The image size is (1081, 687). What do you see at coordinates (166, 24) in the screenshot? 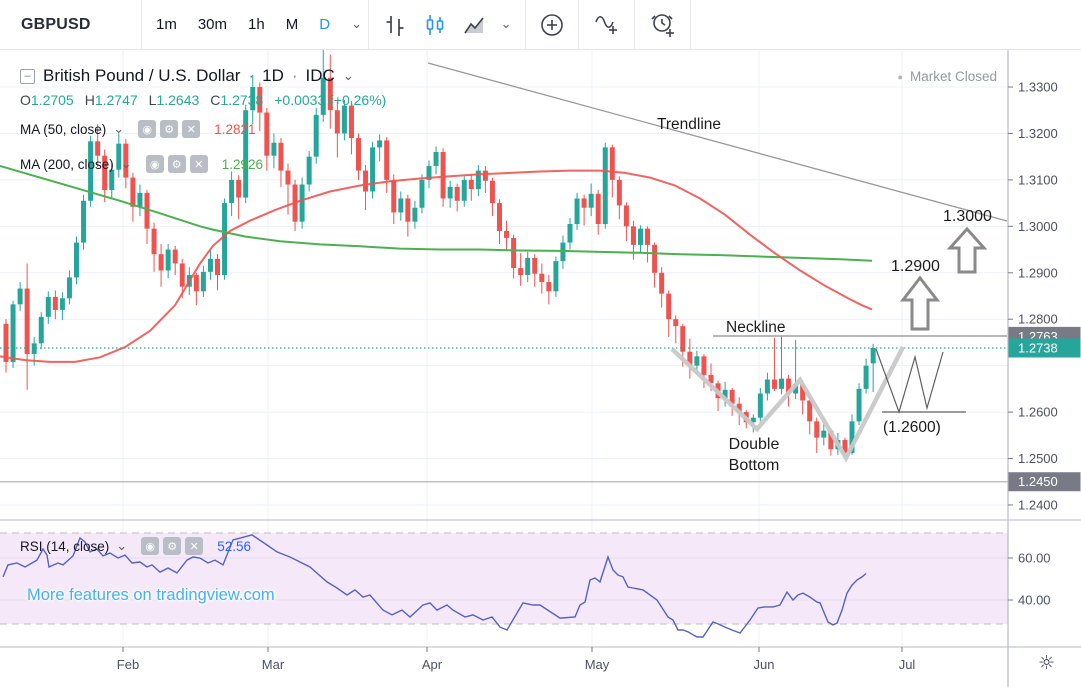
I see `interval-1m: 1m` at bounding box center [166, 24].